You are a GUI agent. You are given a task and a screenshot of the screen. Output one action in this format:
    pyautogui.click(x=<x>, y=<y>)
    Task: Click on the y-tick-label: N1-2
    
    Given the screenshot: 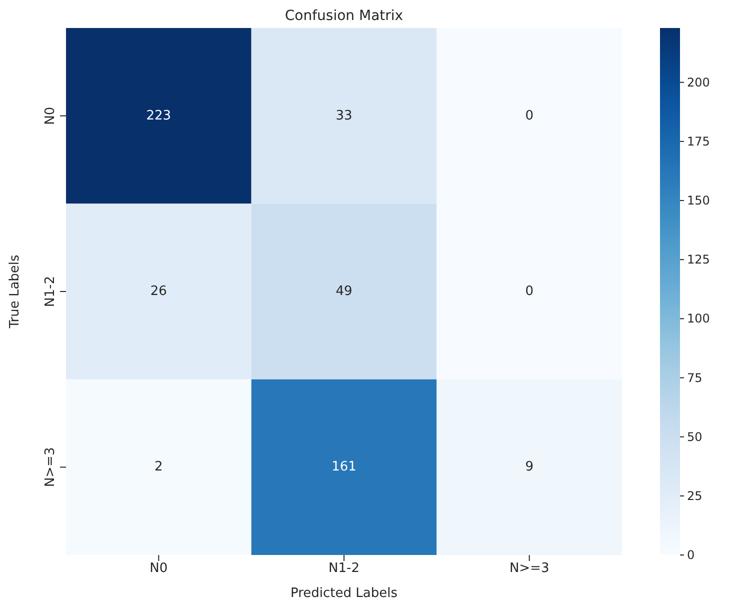 What is the action you would take?
    pyautogui.click(x=50, y=291)
    